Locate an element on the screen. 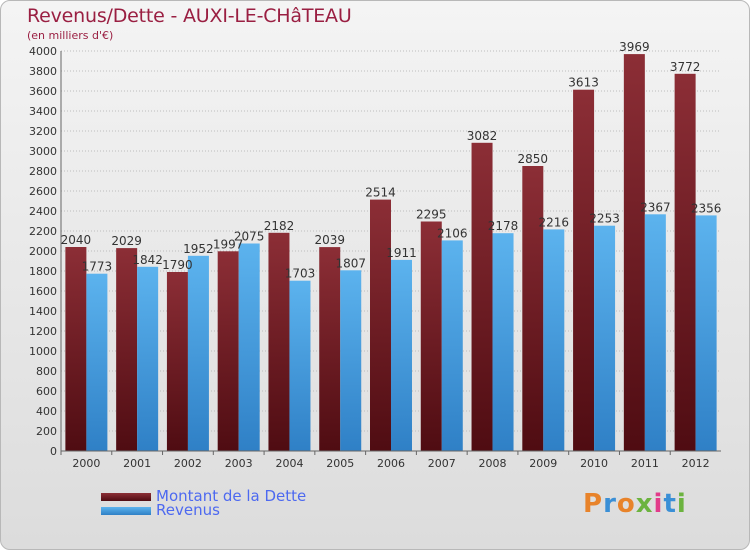 The image size is (750, 550). x-tick-label: 2002 is located at coordinates (188, 463).